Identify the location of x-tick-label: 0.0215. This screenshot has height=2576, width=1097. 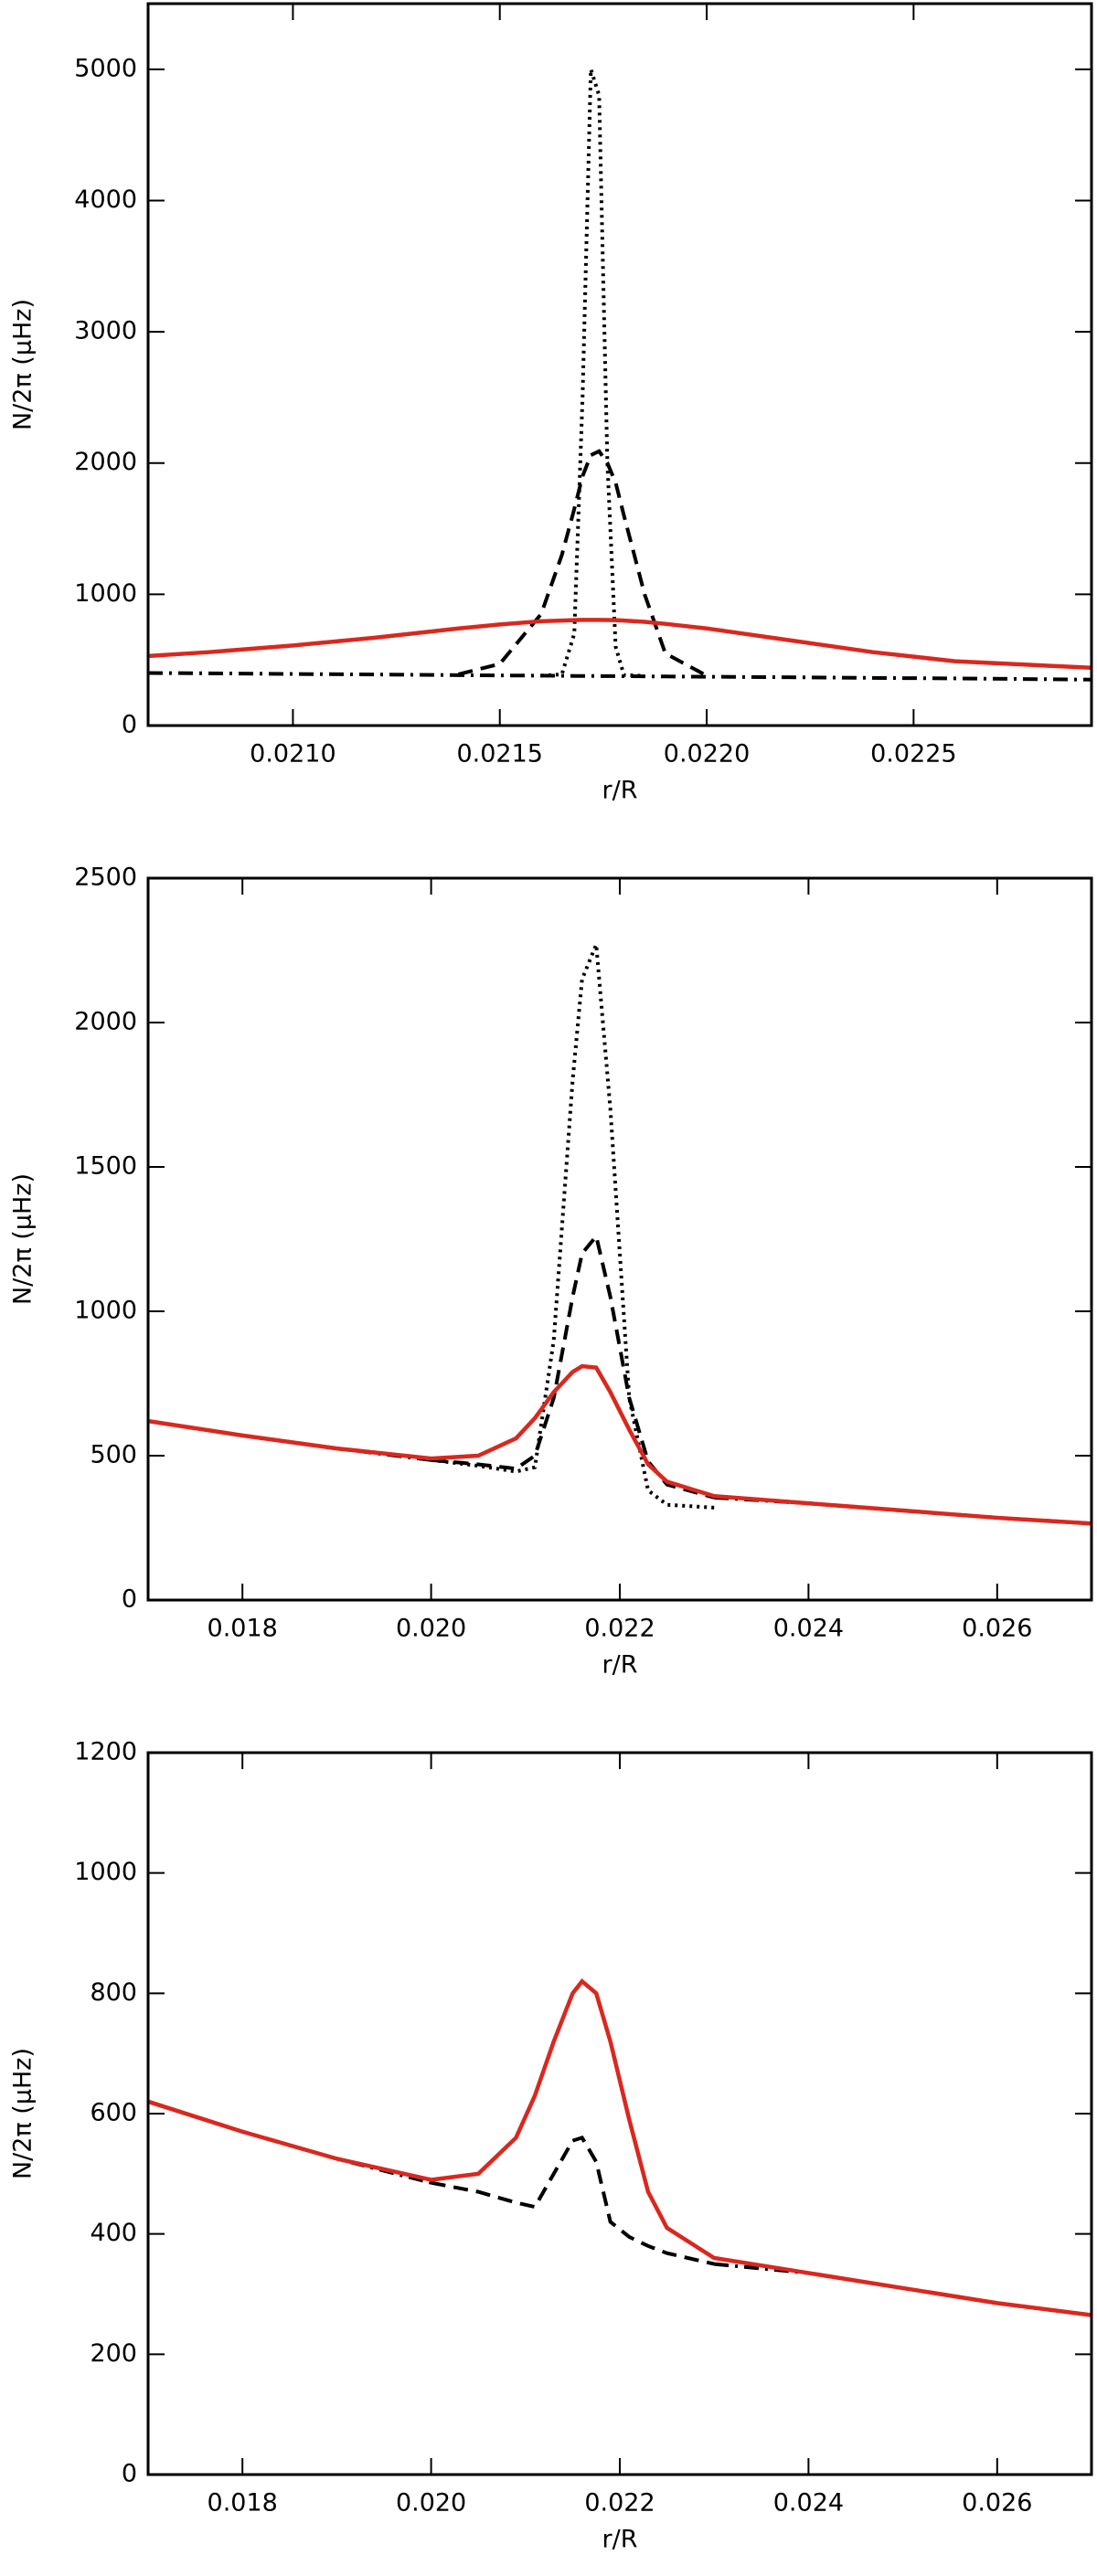
(499, 754).